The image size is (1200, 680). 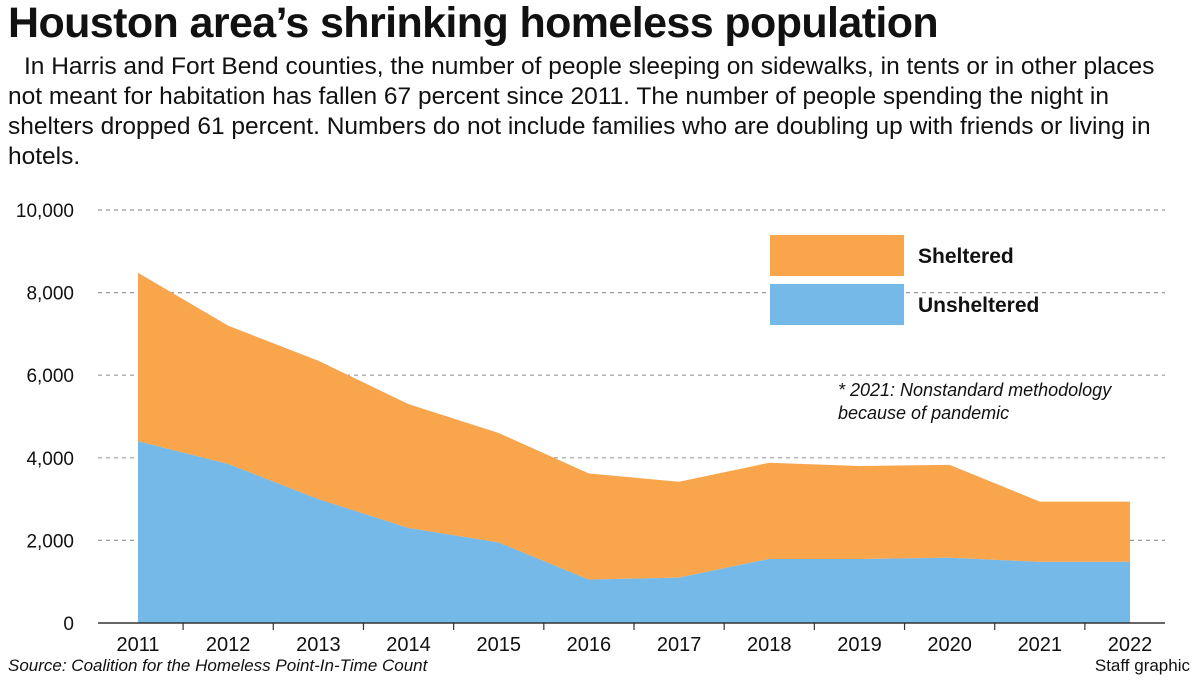 What do you see at coordinates (50, 459) in the screenshot?
I see `y-tick-label: 4,000` at bounding box center [50, 459].